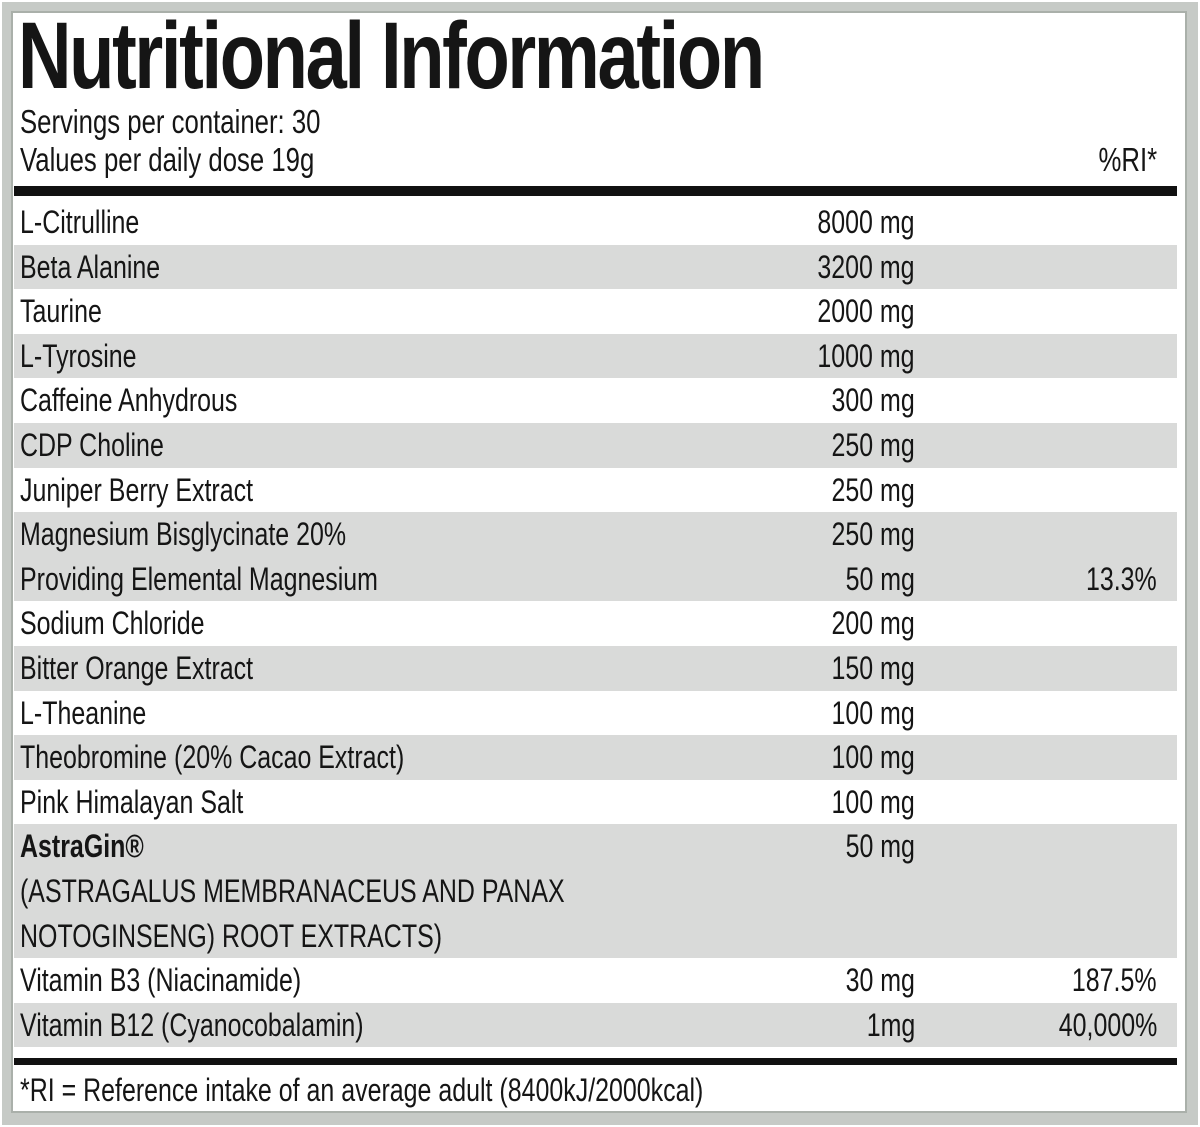 Image resolution: width=1200 pixels, height=1127 pixels. I want to click on table-row: CDP Choline 250 mg, so click(595, 445).